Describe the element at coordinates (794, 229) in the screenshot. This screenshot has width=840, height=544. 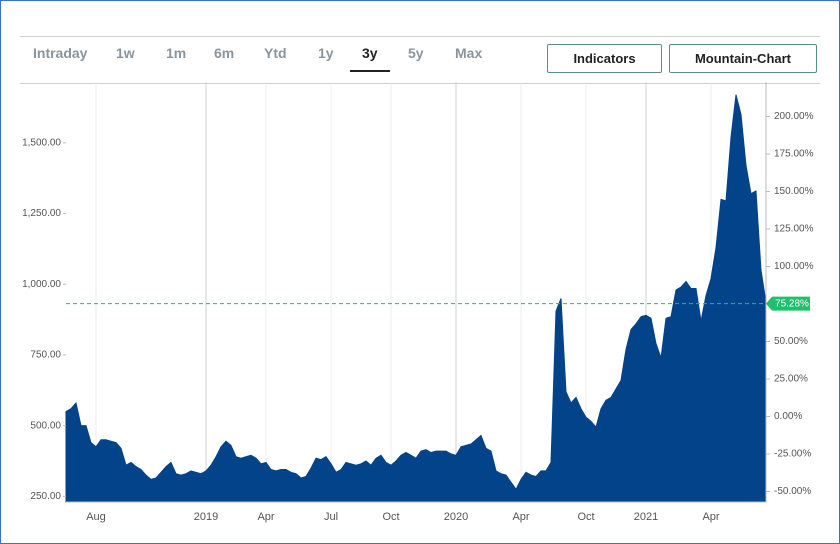
I see `y2-tick-label: 125.00%` at that location.